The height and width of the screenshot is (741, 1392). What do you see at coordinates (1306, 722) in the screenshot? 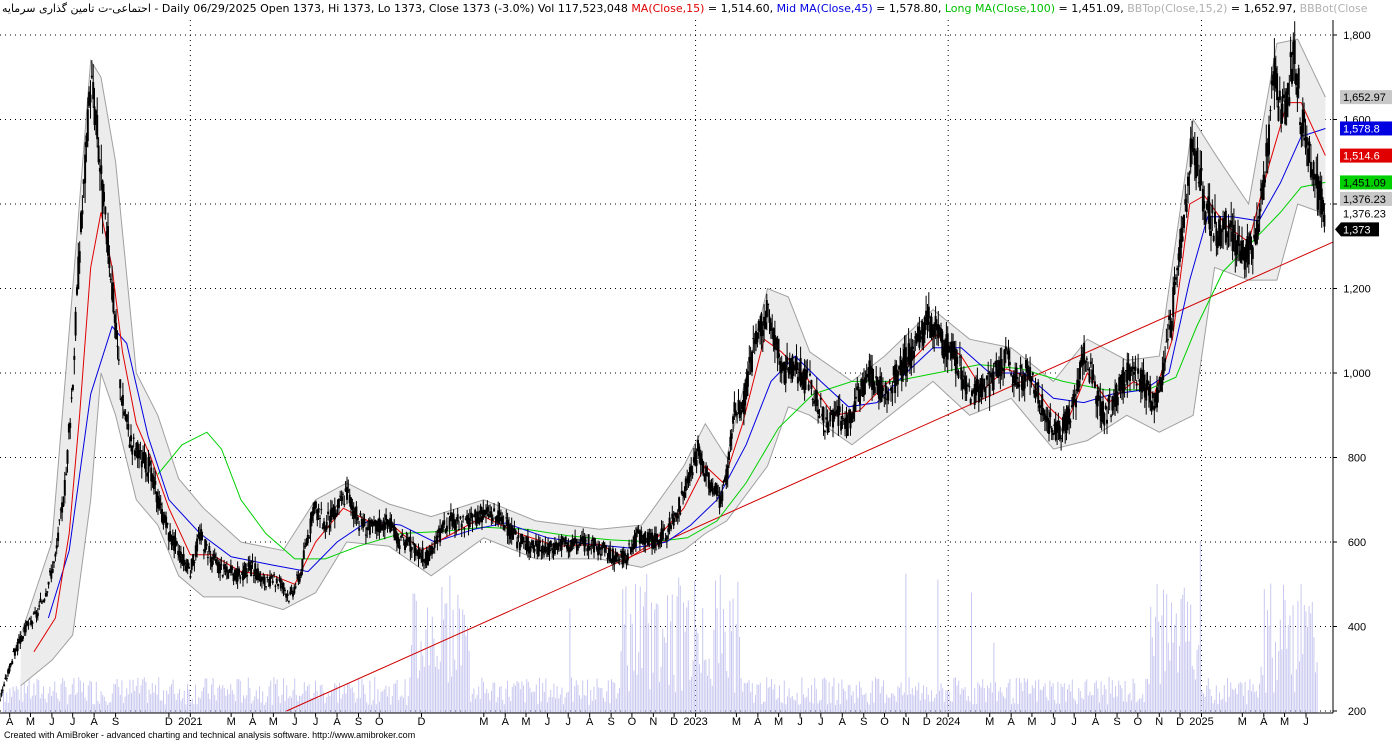
I see `x-tick-label: J` at bounding box center [1306, 722].